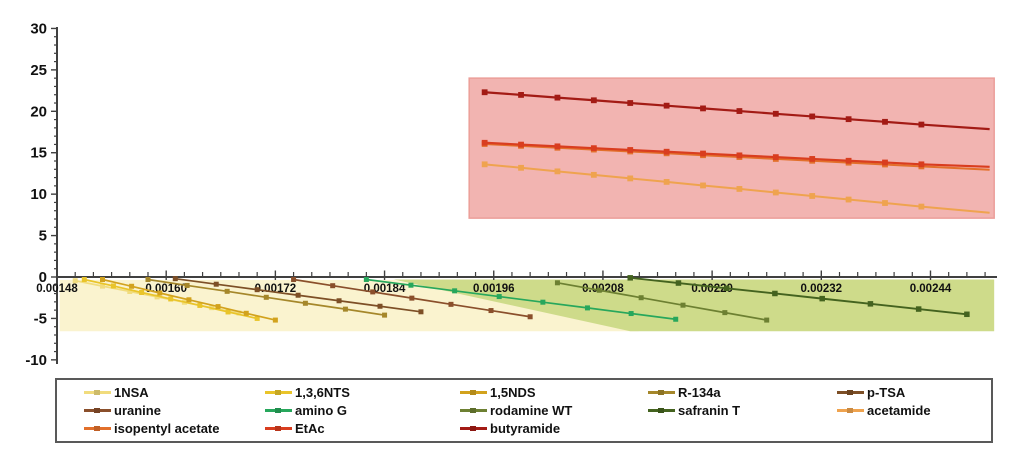 The width and height of the screenshot is (1024, 451). I want to click on legend-item-r-134a: R-134a, so click(742, 392).